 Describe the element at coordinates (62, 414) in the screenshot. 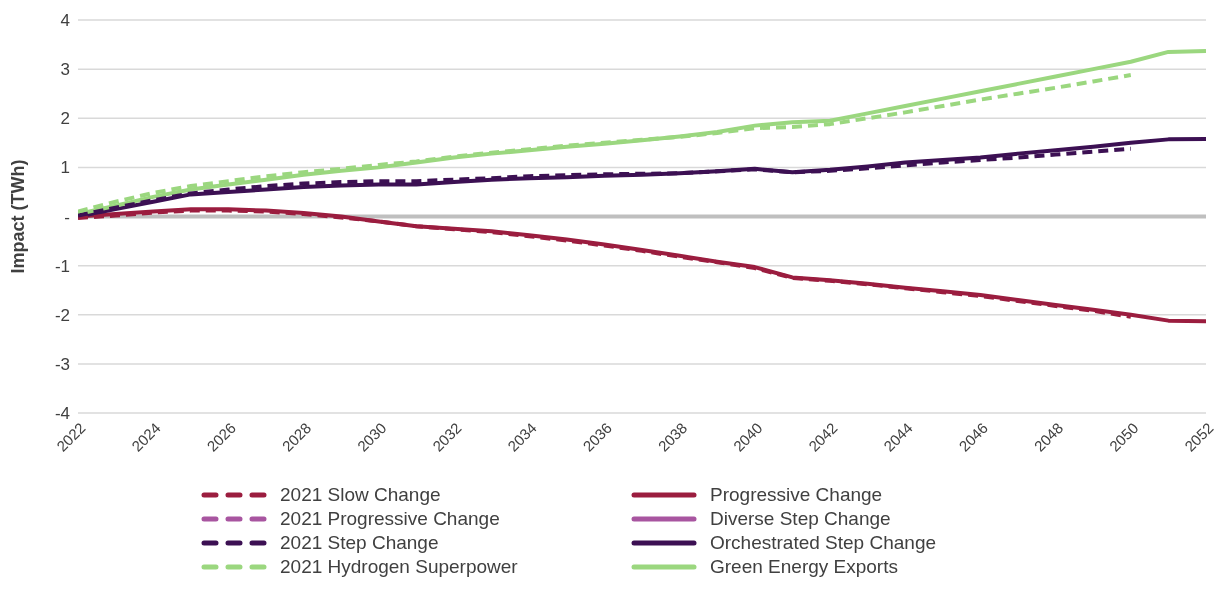

I see `y-tick-label: -4` at that location.